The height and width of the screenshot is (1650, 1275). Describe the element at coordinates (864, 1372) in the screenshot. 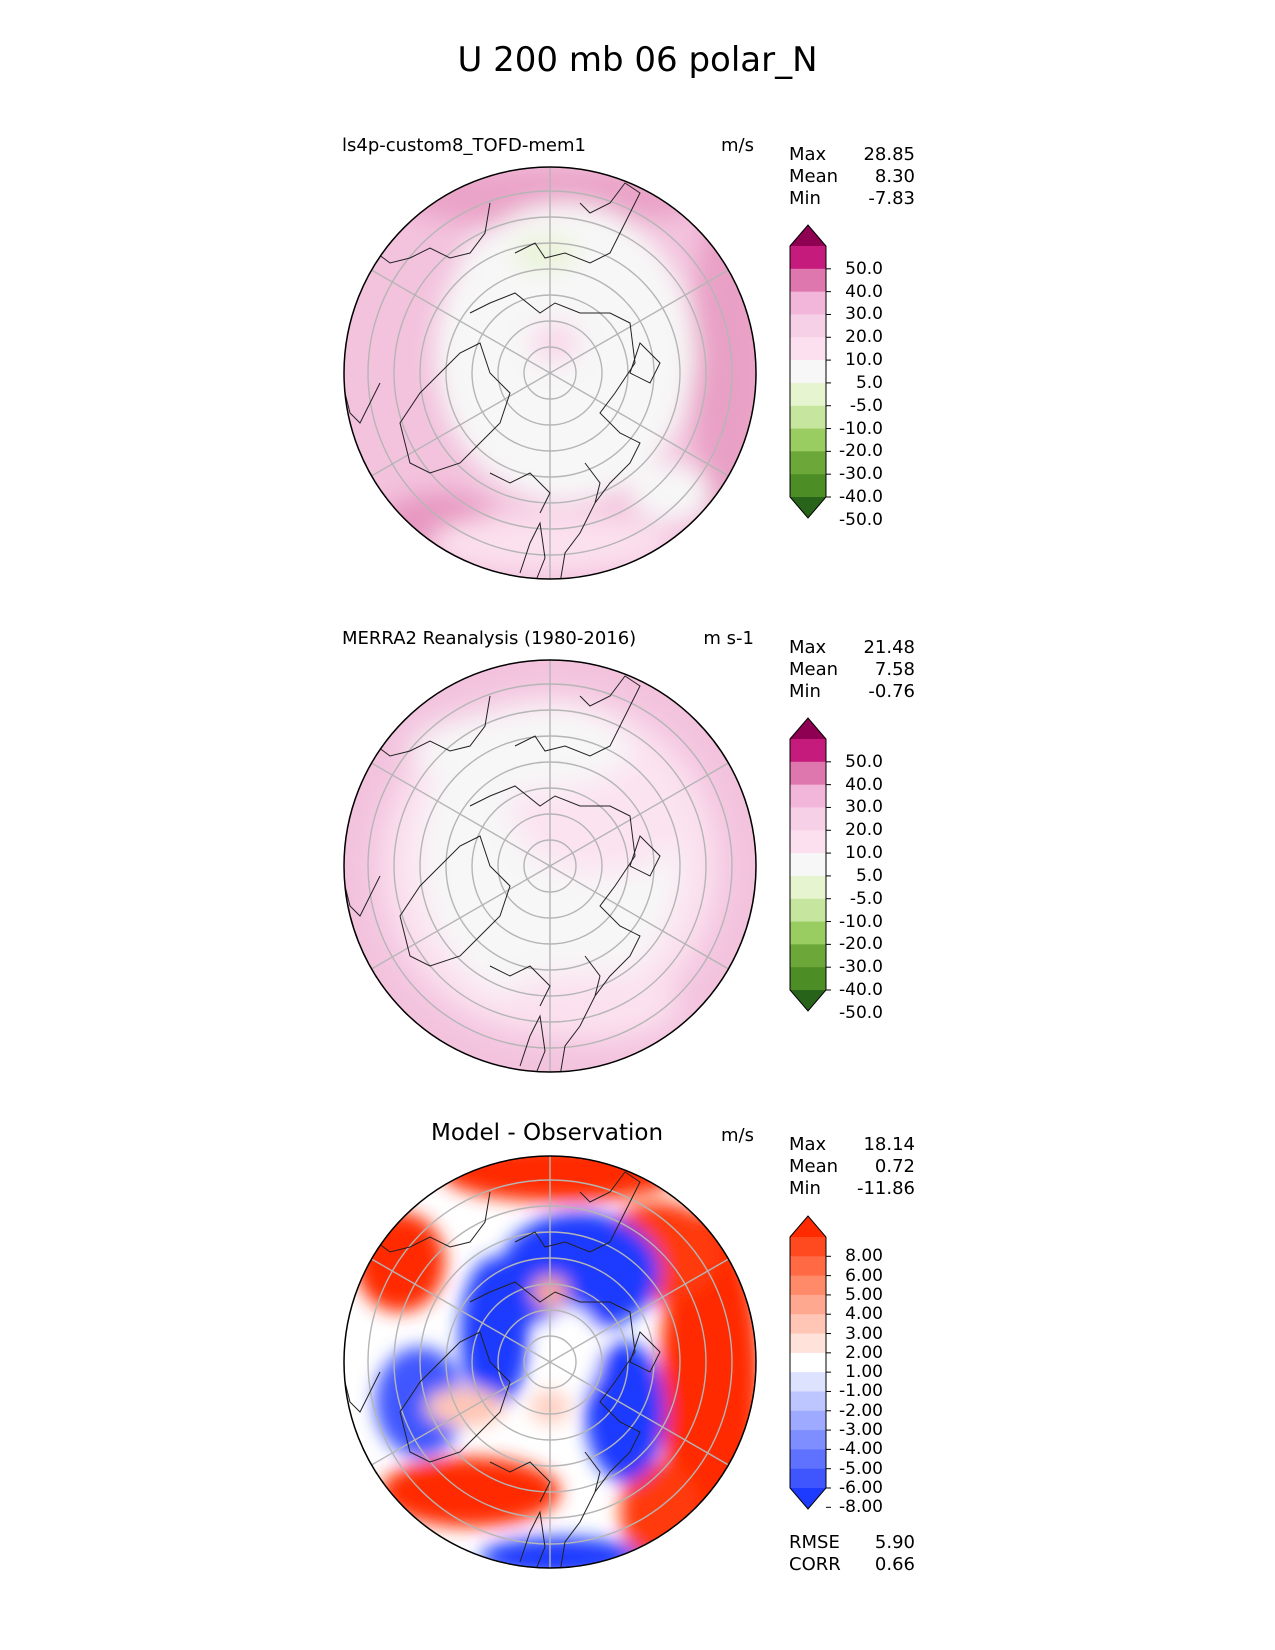

I see `colorbar-tick-label: 1.00` at that location.